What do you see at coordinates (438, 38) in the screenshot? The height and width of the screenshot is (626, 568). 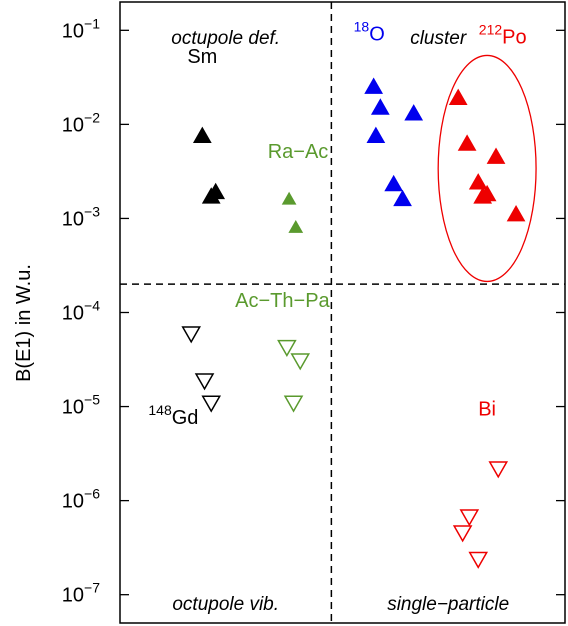 I see `quadrant-label-top-right: cluster` at bounding box center [438, 38].